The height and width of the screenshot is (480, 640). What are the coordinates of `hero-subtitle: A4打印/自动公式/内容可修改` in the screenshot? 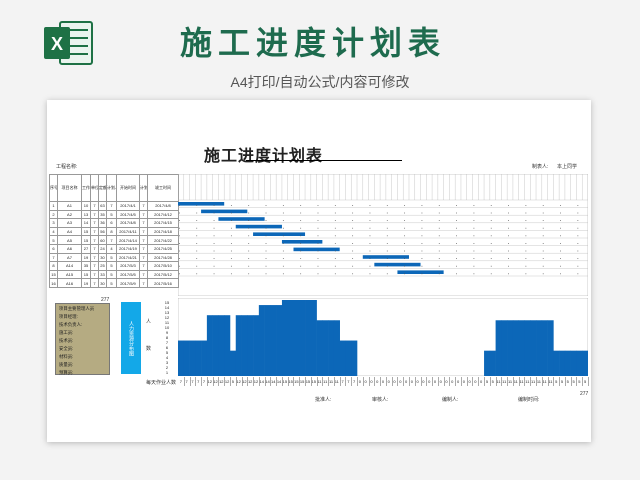 It's located at (320, 82).